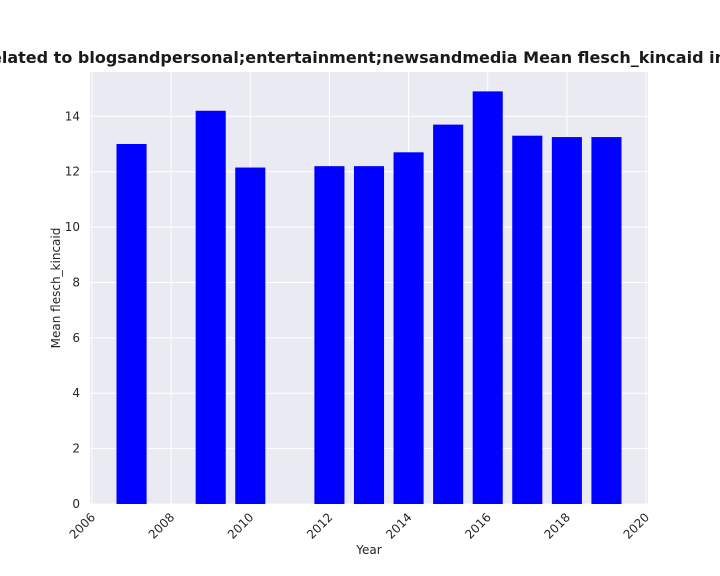 This screenshot has height=576, width=720. I want to click on bar-2018, so click(566, 321).